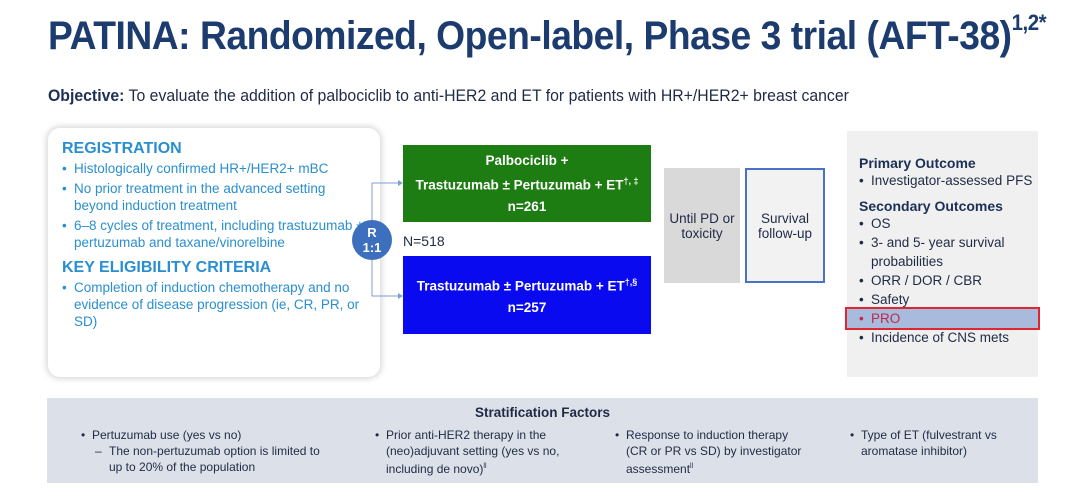 This screenshot has height=497, width=1080. Describe the element at coordinates (122, 148) in the screenshot. I see `registration-heading: REGISTRATION` at that location.